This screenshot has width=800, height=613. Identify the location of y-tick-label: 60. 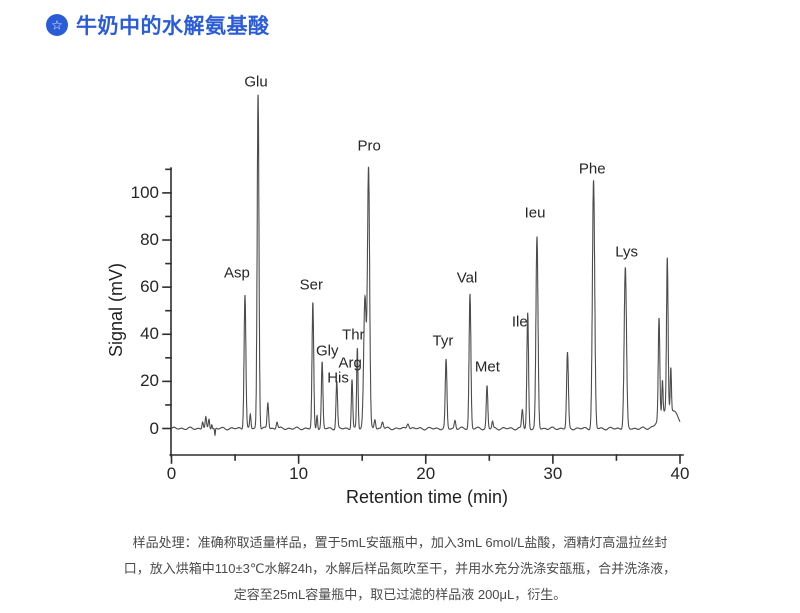
(149, 287).